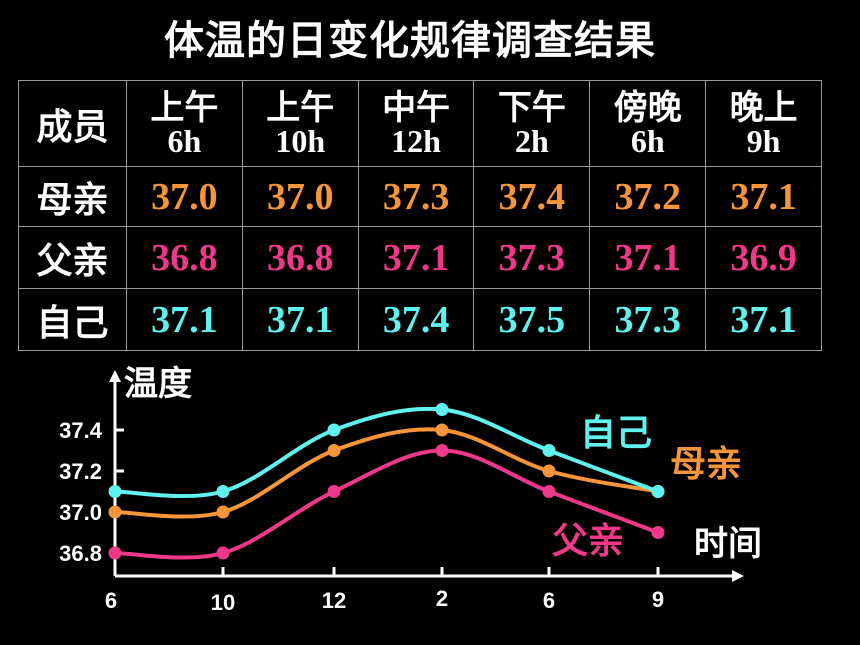 This screenshot has height=645, width=860. Describe the element at coordinates (416, 107) in the screenshot. I see `column-period: 中午` at that location.